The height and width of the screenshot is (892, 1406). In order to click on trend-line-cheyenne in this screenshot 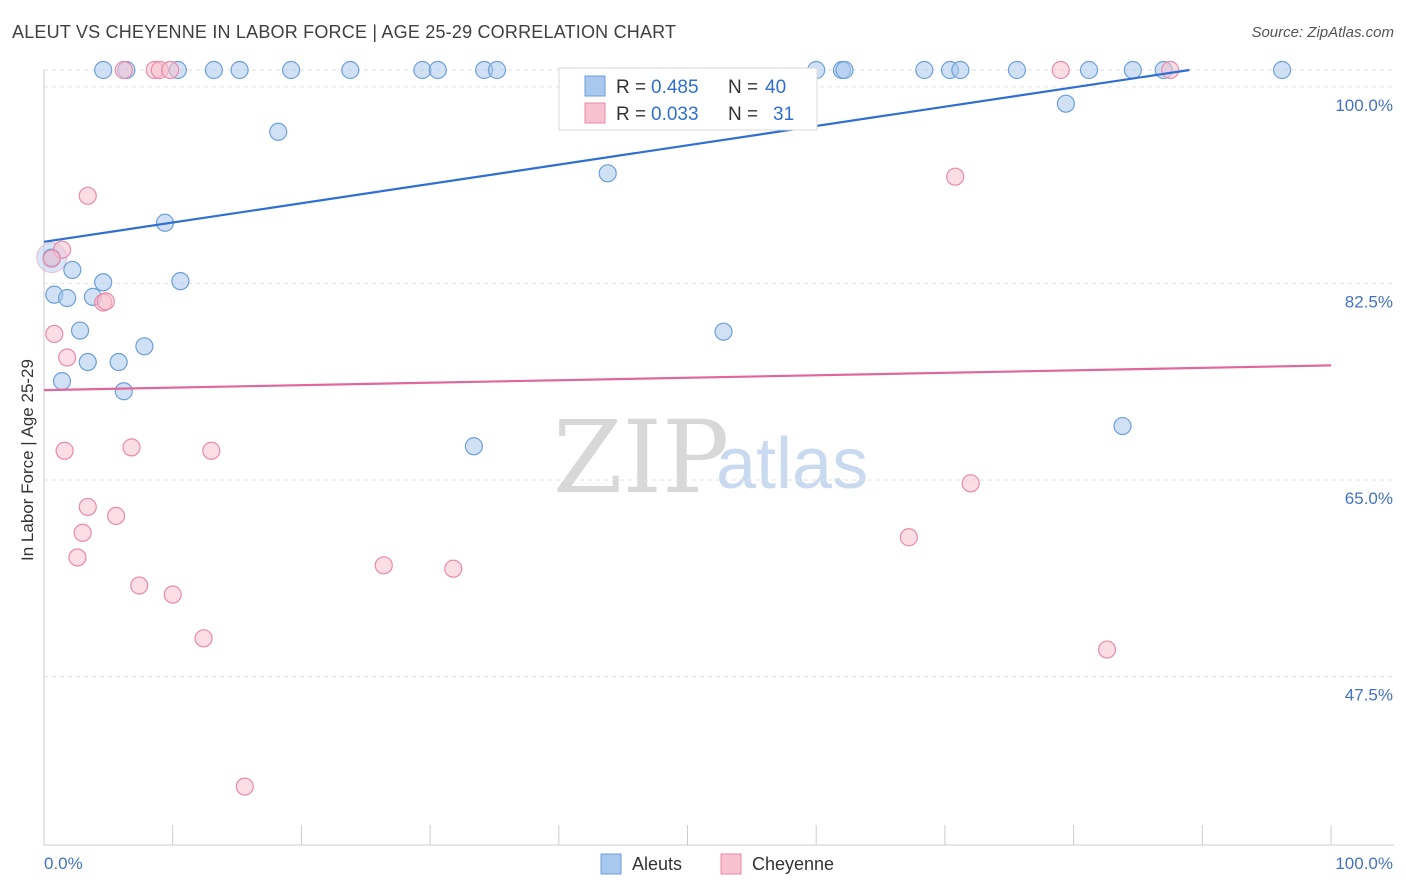, I will do `click(687, 378)`.